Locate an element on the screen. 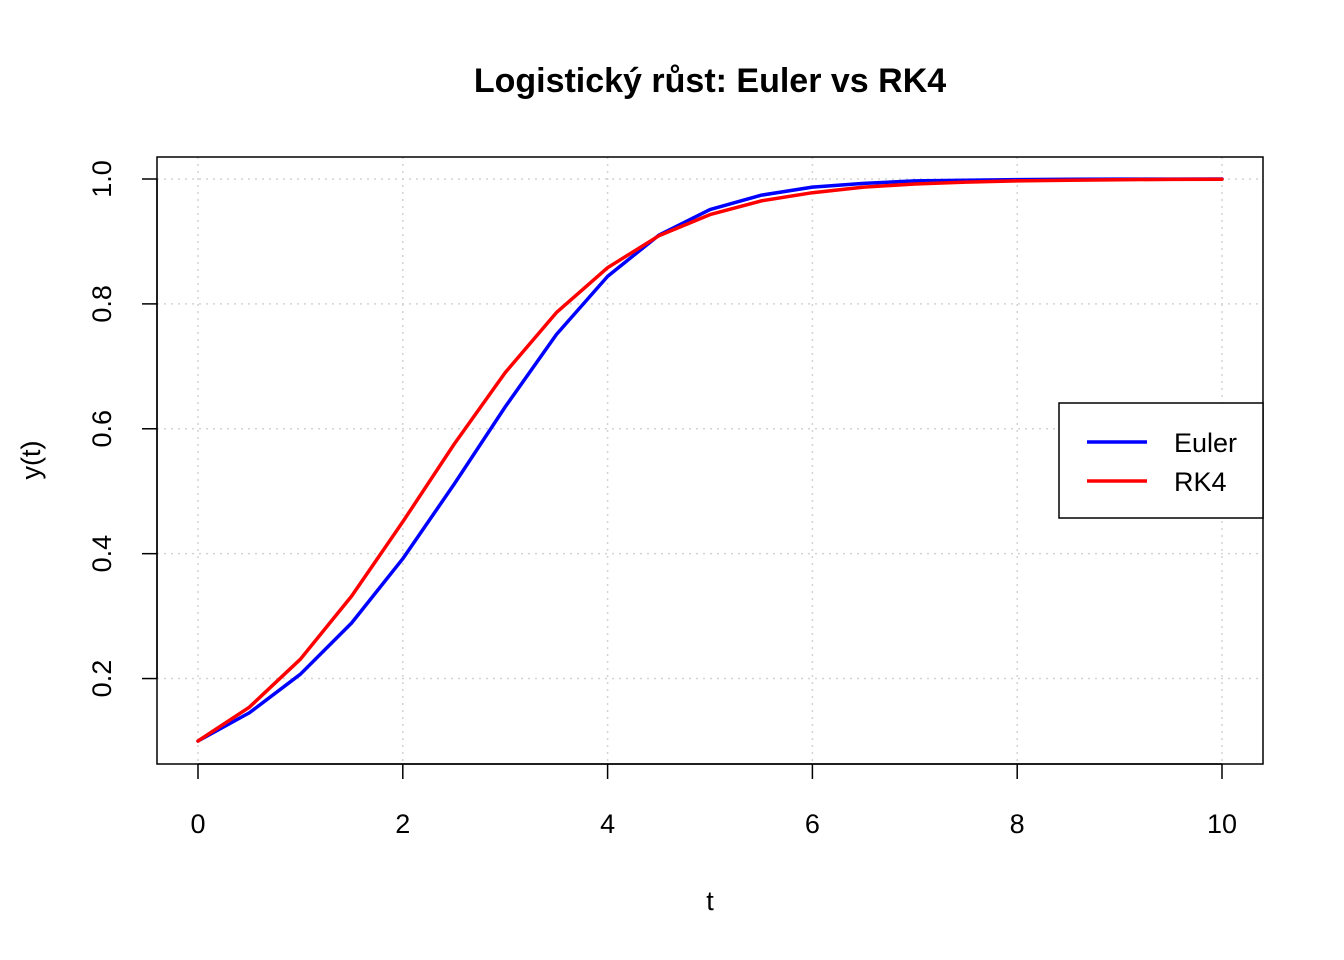 The width and height of the screenshot is (1344, 960). x-tick-label-0: 0 is located at coordinates (197, 824).